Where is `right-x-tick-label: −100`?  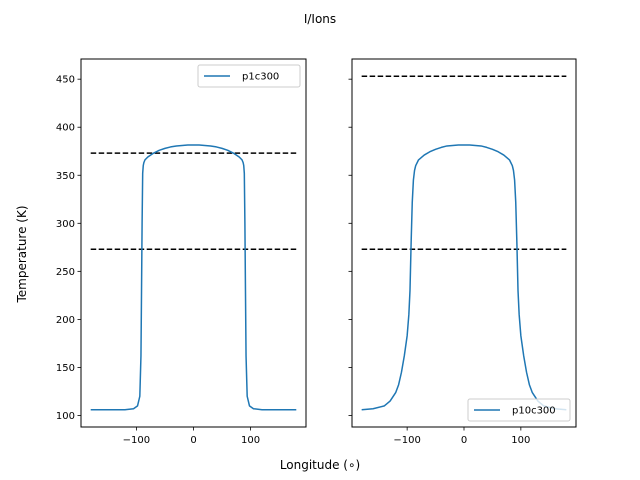
right-x-tick-label: −100 is located at coordinates (406, 440).